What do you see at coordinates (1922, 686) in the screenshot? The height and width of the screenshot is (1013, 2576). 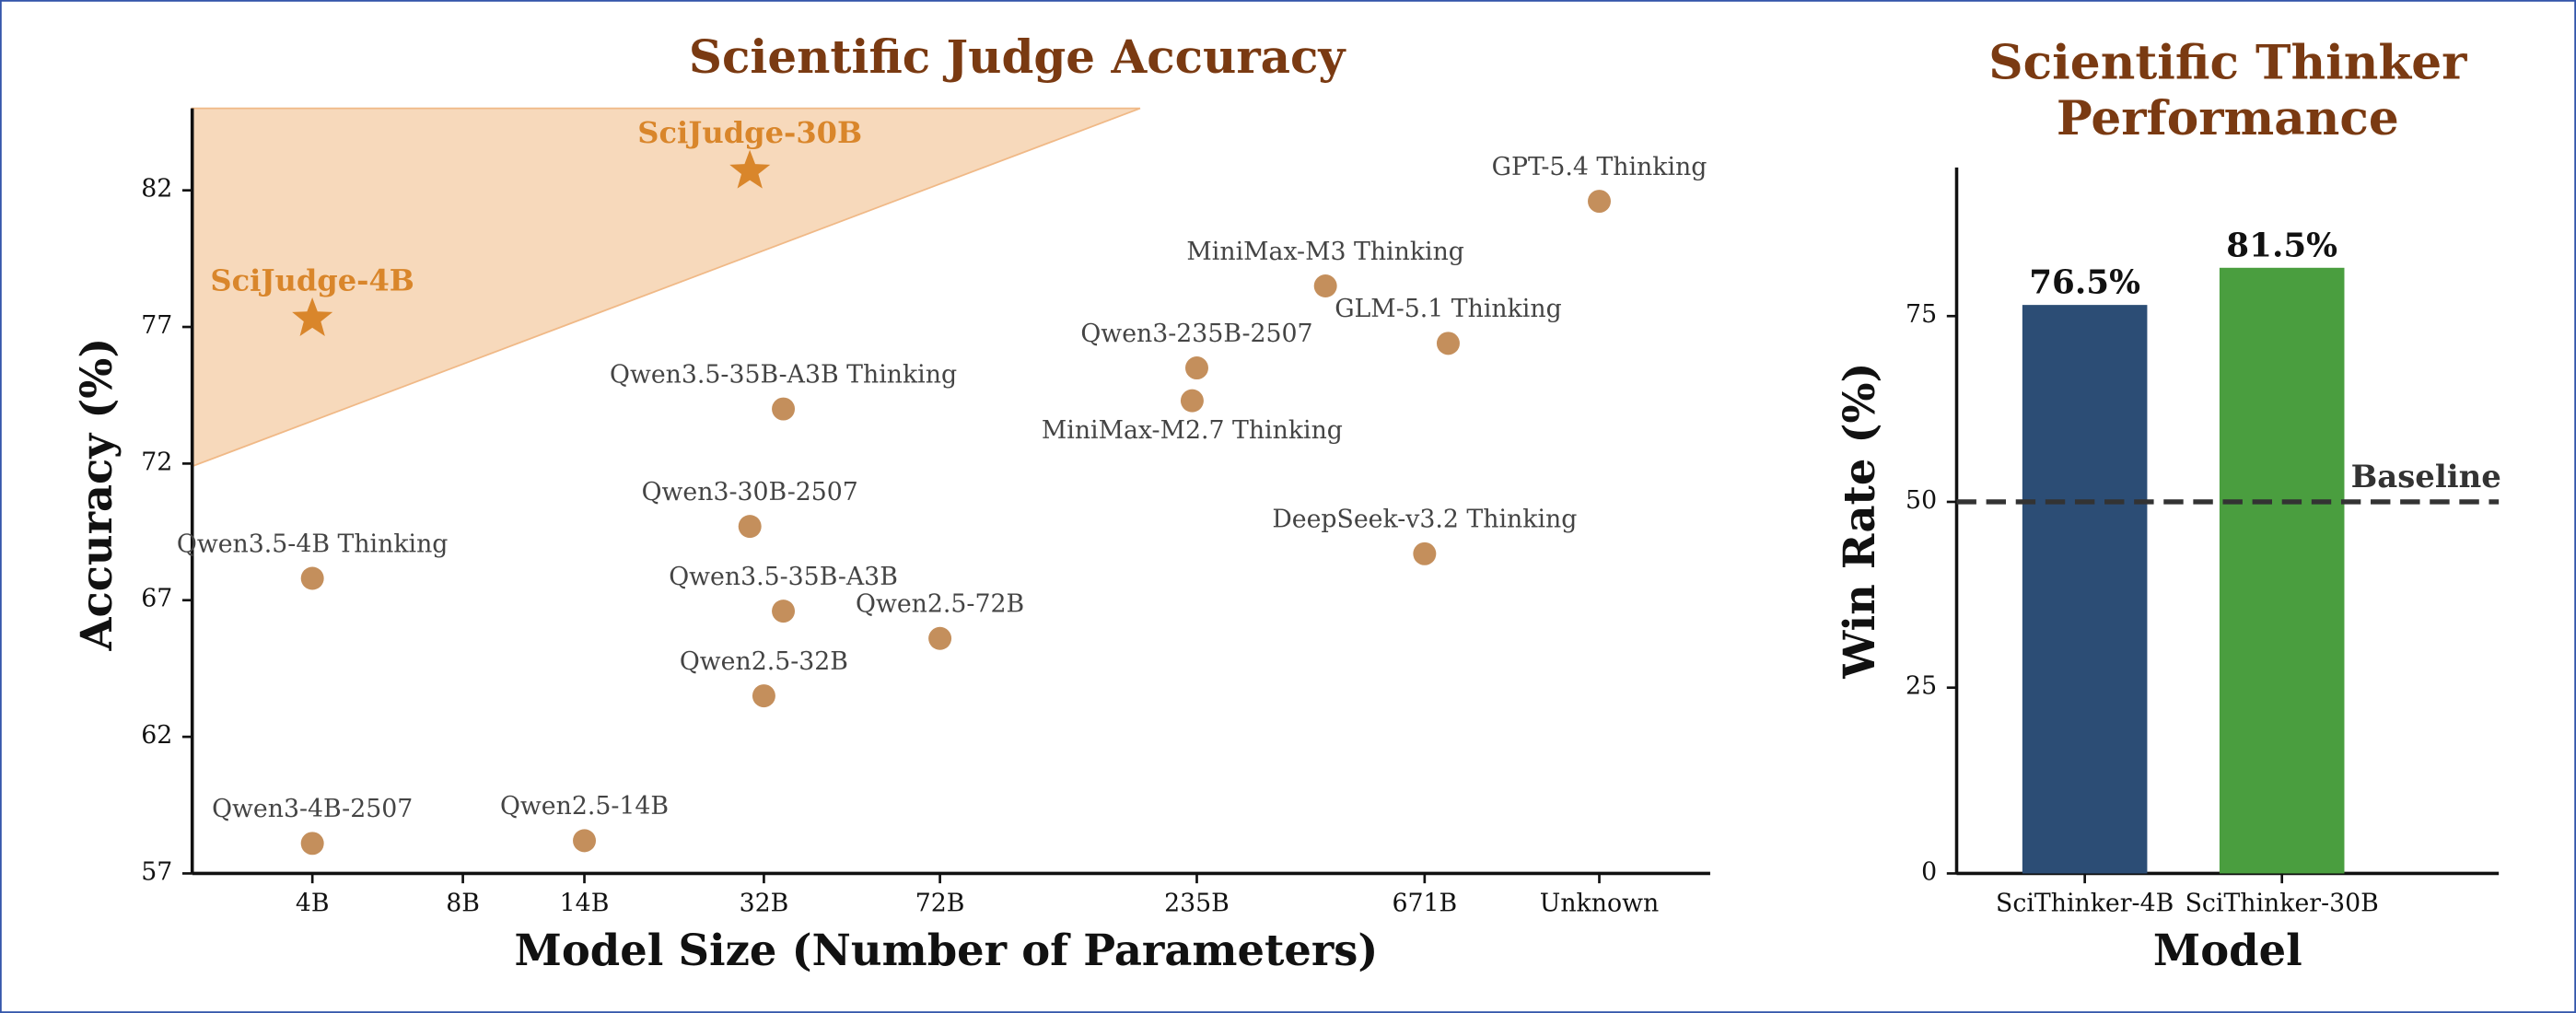 I see `y-tick-label: 25` at bounding box center [1922, 686].